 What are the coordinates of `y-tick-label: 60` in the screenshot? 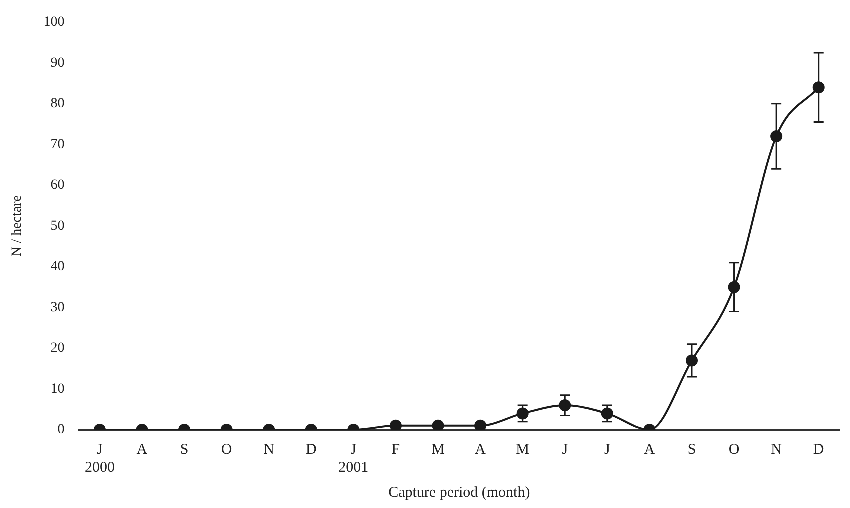 It's located at (57, 186).